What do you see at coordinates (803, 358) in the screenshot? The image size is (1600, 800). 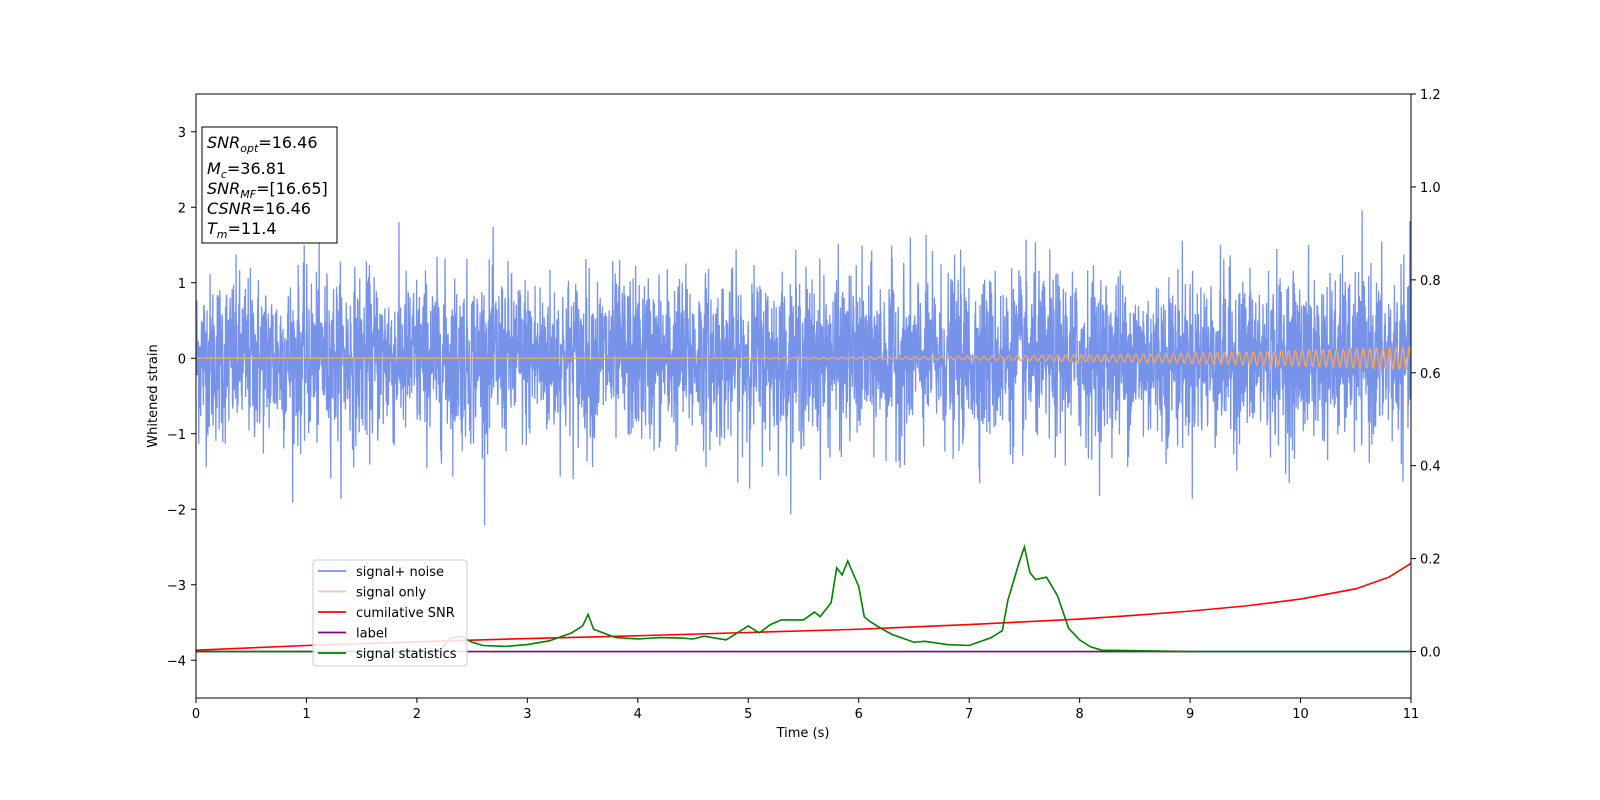 I see `series-signal-only` at bounding box center [803, 358].